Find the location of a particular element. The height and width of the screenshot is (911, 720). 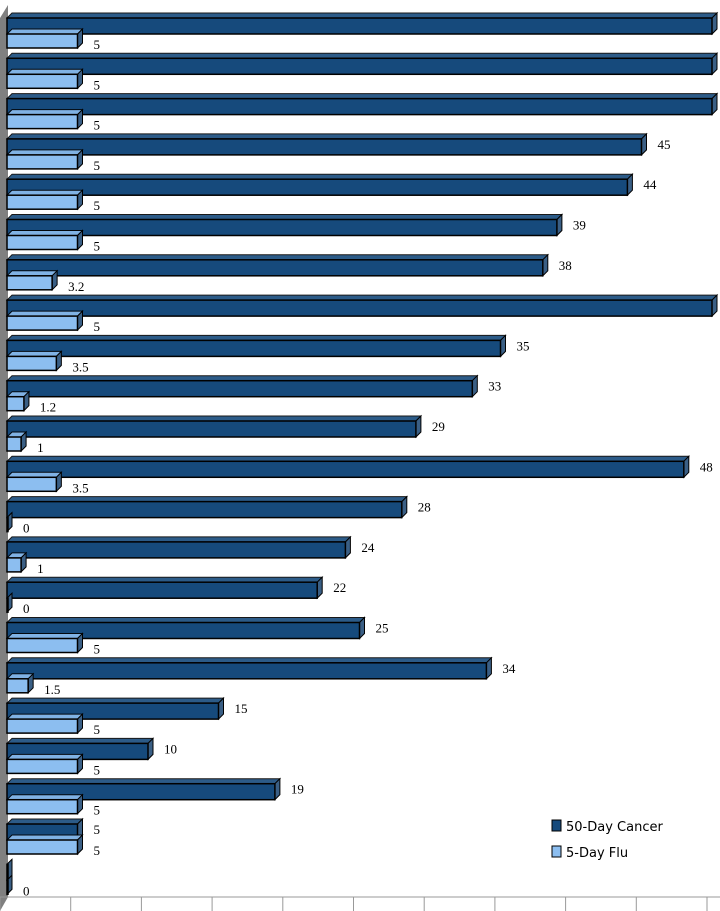

chart-wall is located at coordinates (4, 458).